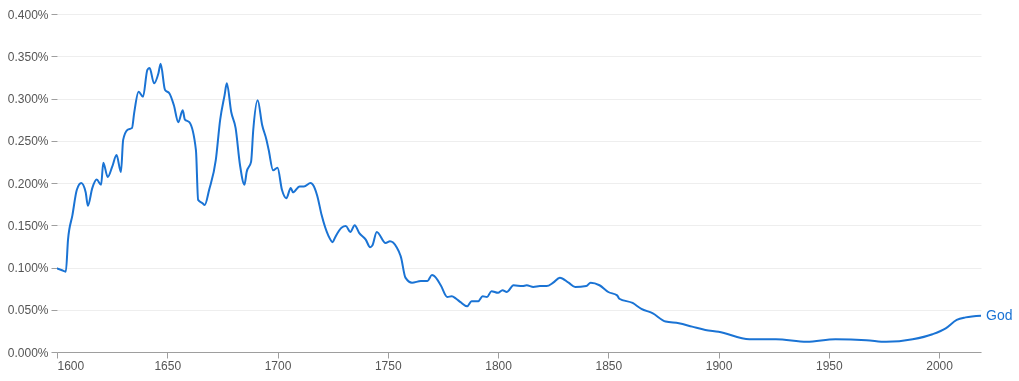 This screenshot has width=1019, height=381. I want to click on x-tick-label: 1800, so click(499, 365).